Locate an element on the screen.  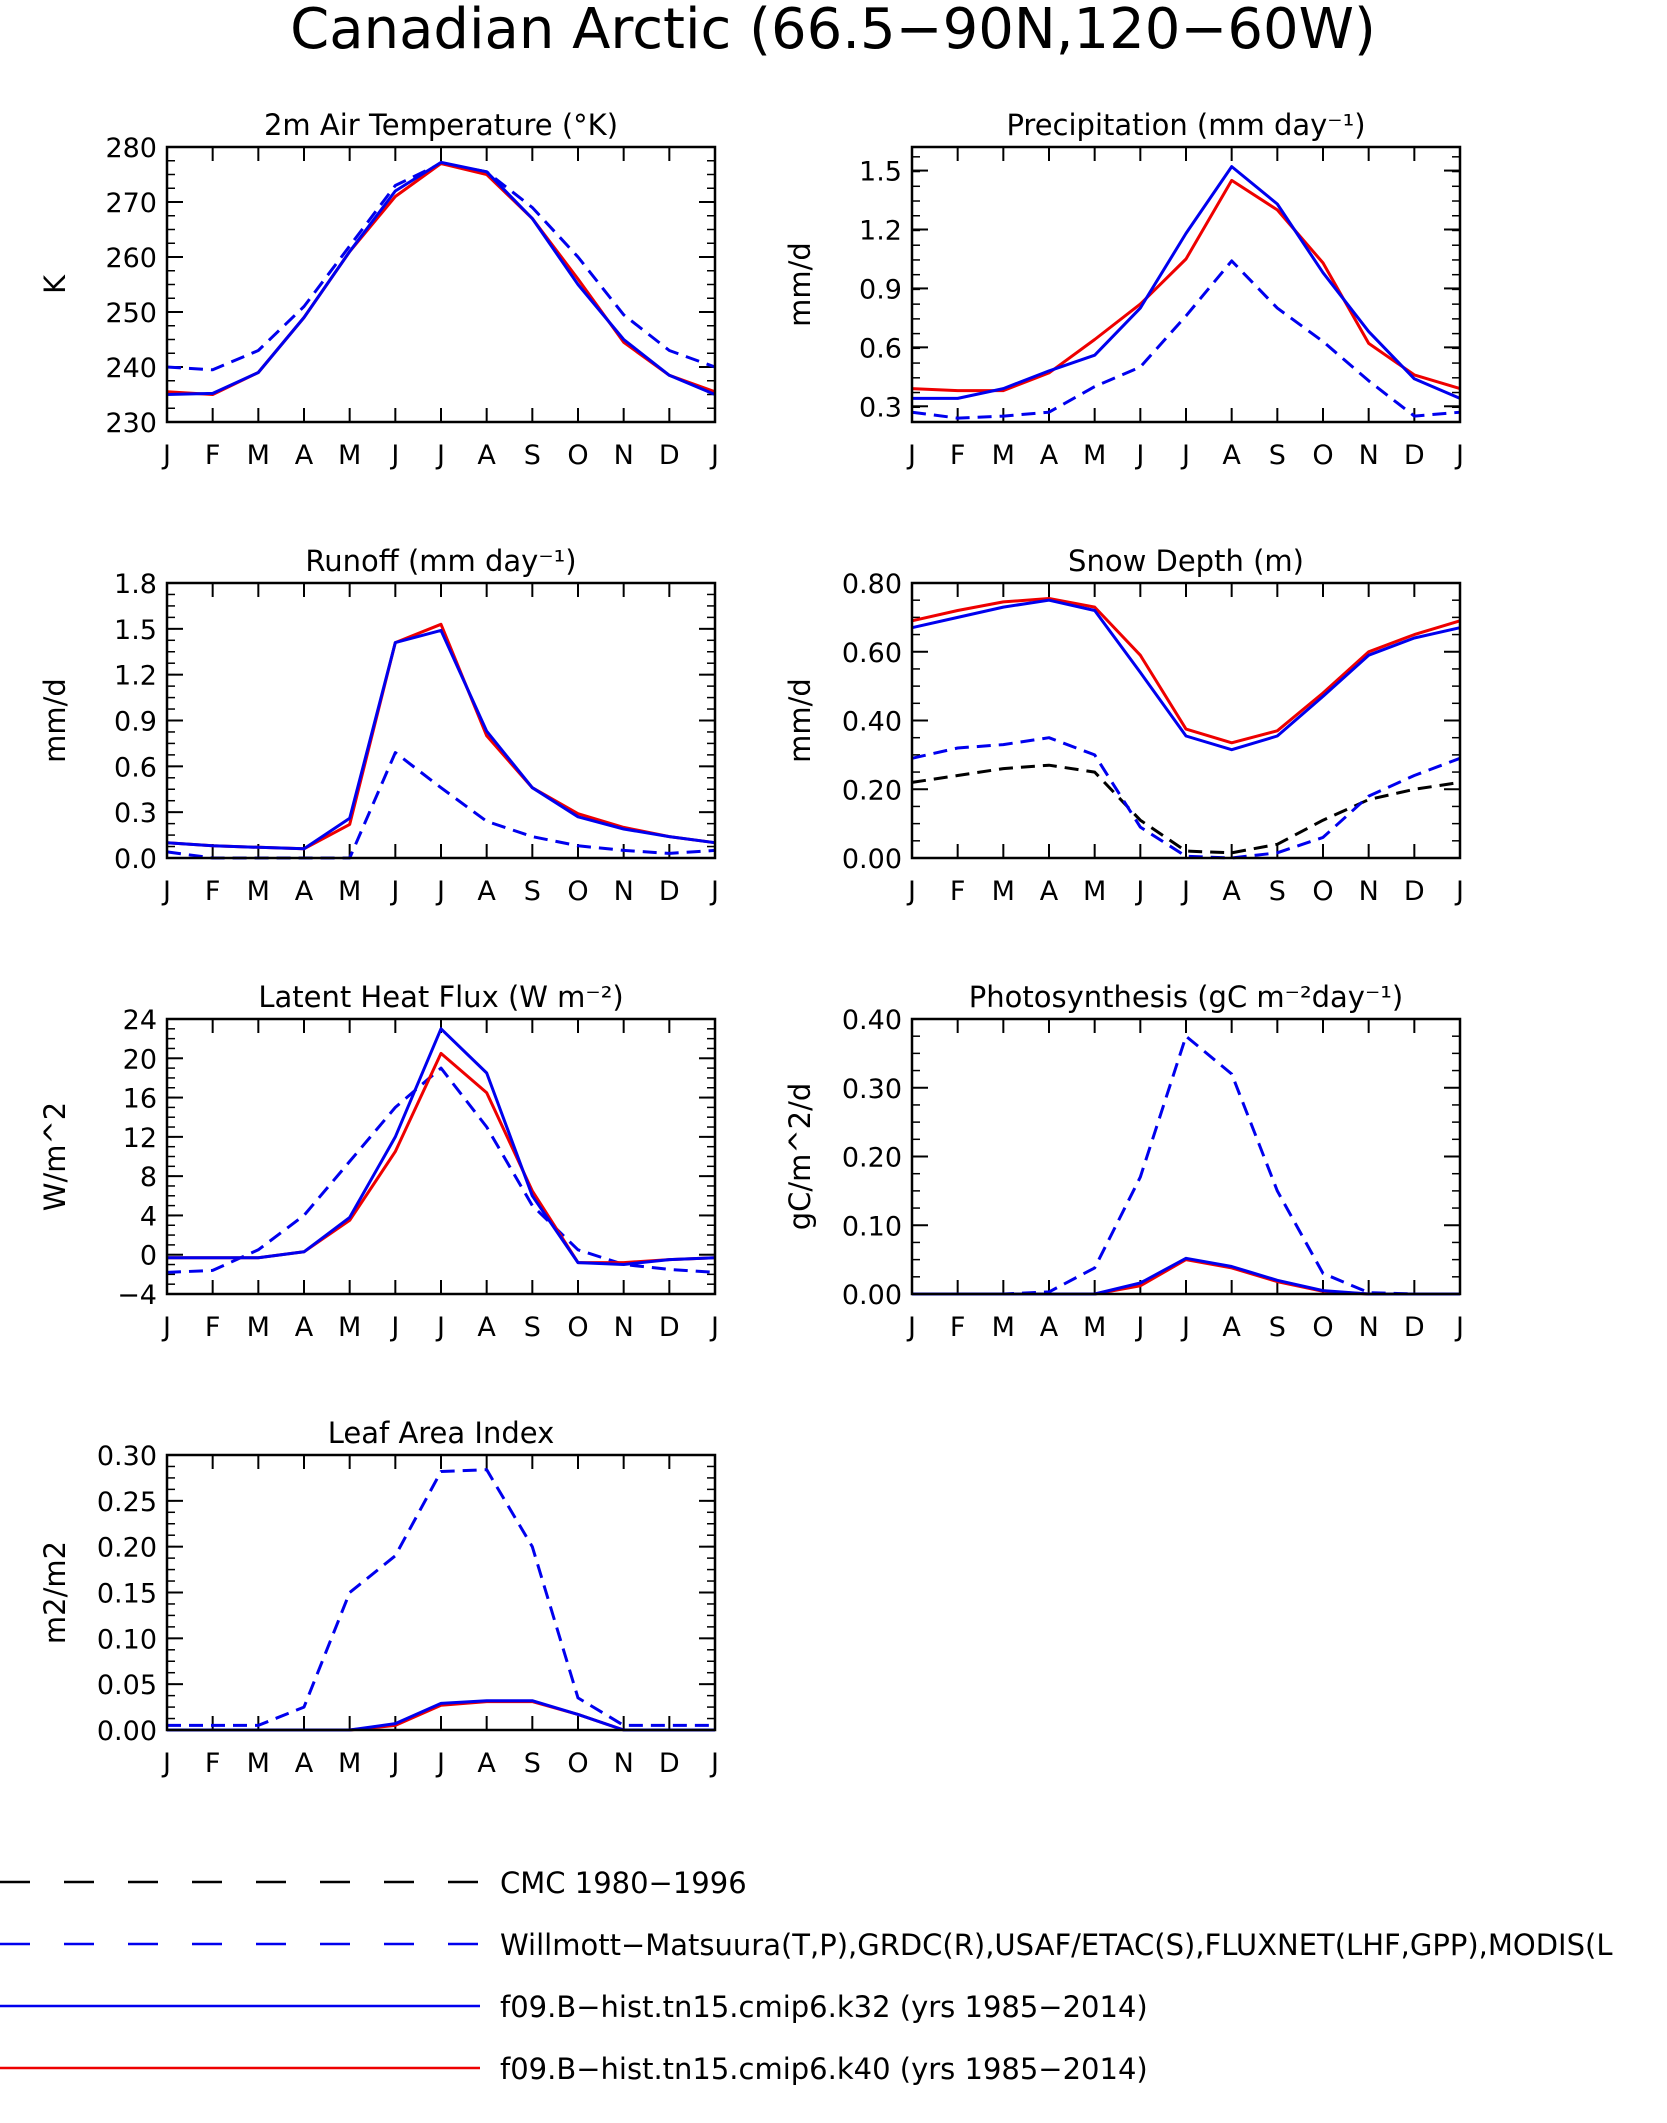
series-line-cmc is located at coordinates (1186, 809).